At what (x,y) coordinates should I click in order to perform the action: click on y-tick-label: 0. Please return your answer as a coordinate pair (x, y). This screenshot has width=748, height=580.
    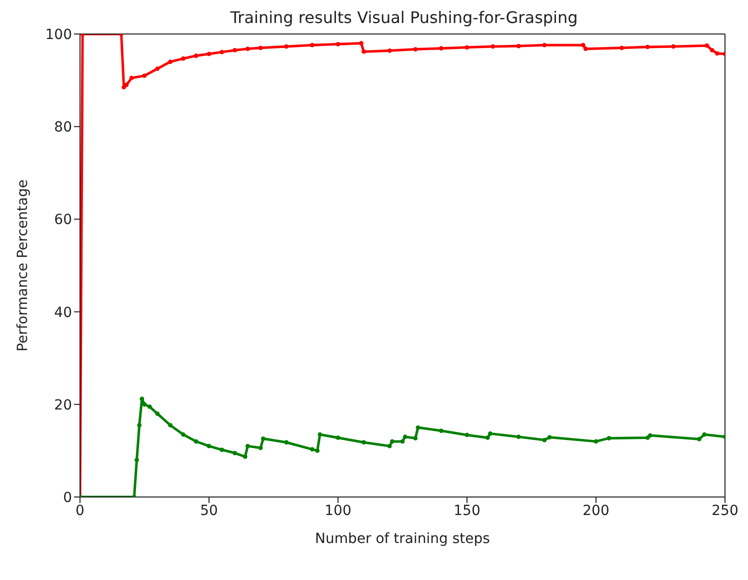
    Looking at the image, I should click on (67, 498).